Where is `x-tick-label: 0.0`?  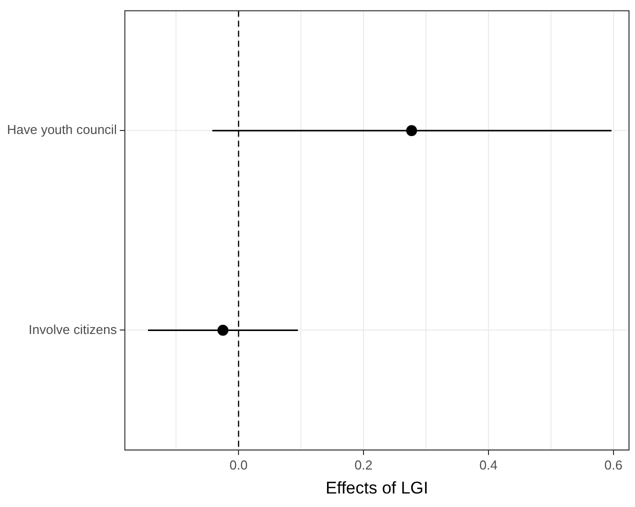 x-tick-label: 0.0 is located at coordinates (239, 464).